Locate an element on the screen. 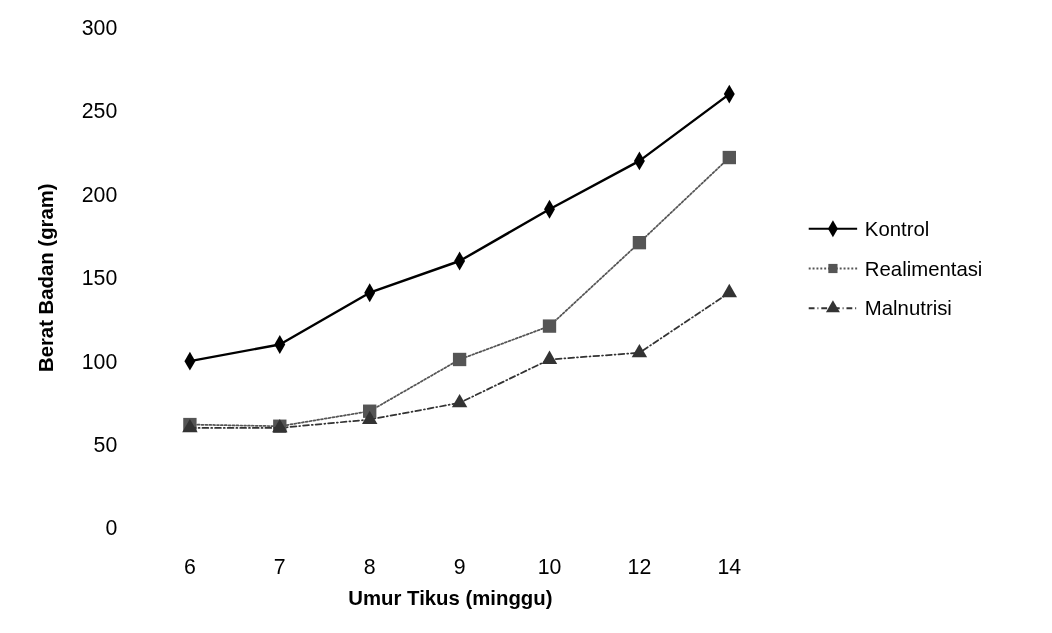 This screenshot has width=1052, height=633. x-tick-label: 8 is located at coordinates (369, 567).